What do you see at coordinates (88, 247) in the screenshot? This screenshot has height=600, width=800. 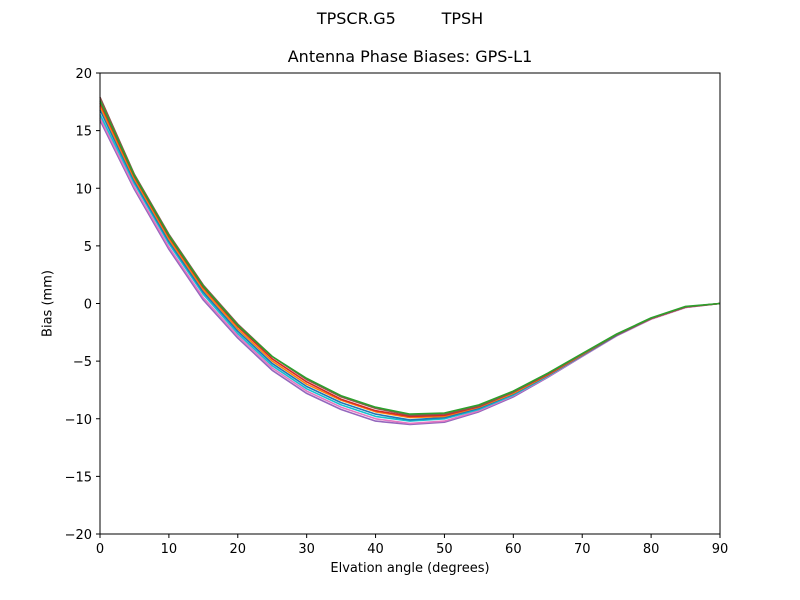 I see `y-tick-label: 5` at bounding box center [88, 247].